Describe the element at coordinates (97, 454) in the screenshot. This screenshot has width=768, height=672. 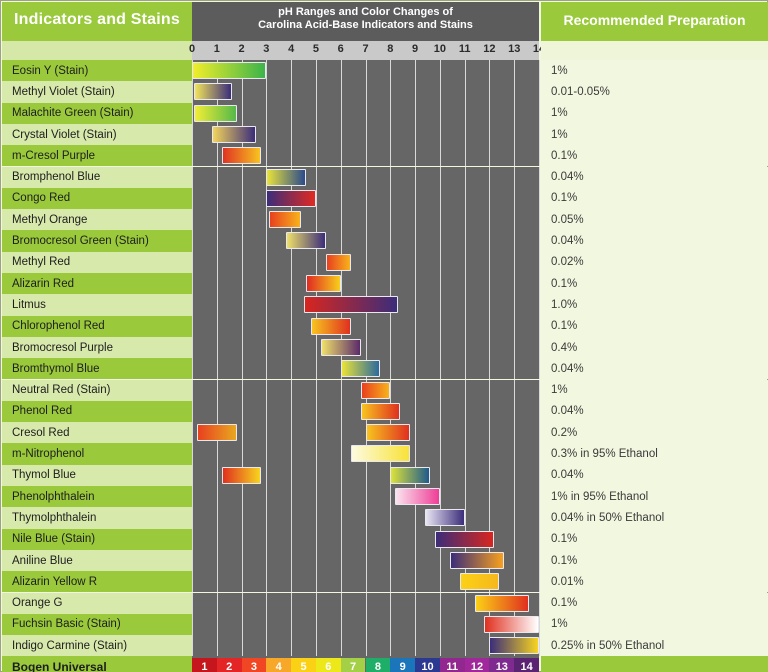
I see `indicator-name: m-Nitrophenol` at that location.